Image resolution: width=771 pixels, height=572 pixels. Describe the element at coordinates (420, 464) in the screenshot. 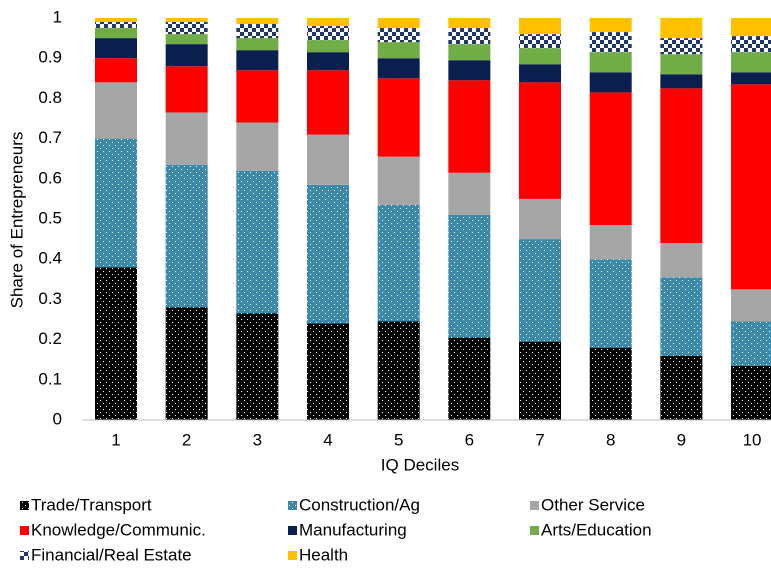

I see `x-axis-label: IQ Deciles` at that location.